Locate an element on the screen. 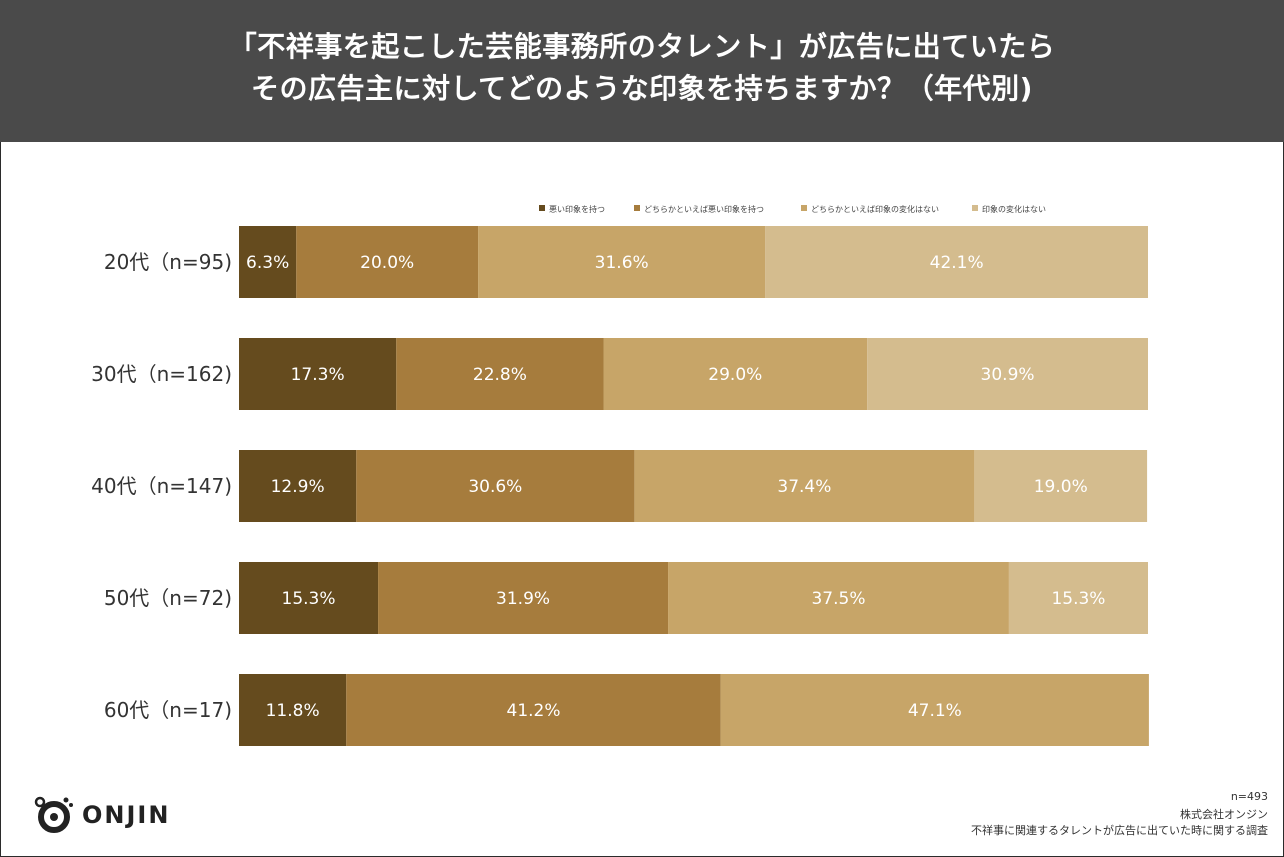 This screenshot has width=1284, height=857. category-label: 40代（n=147) is located at coordinates (161, 486).